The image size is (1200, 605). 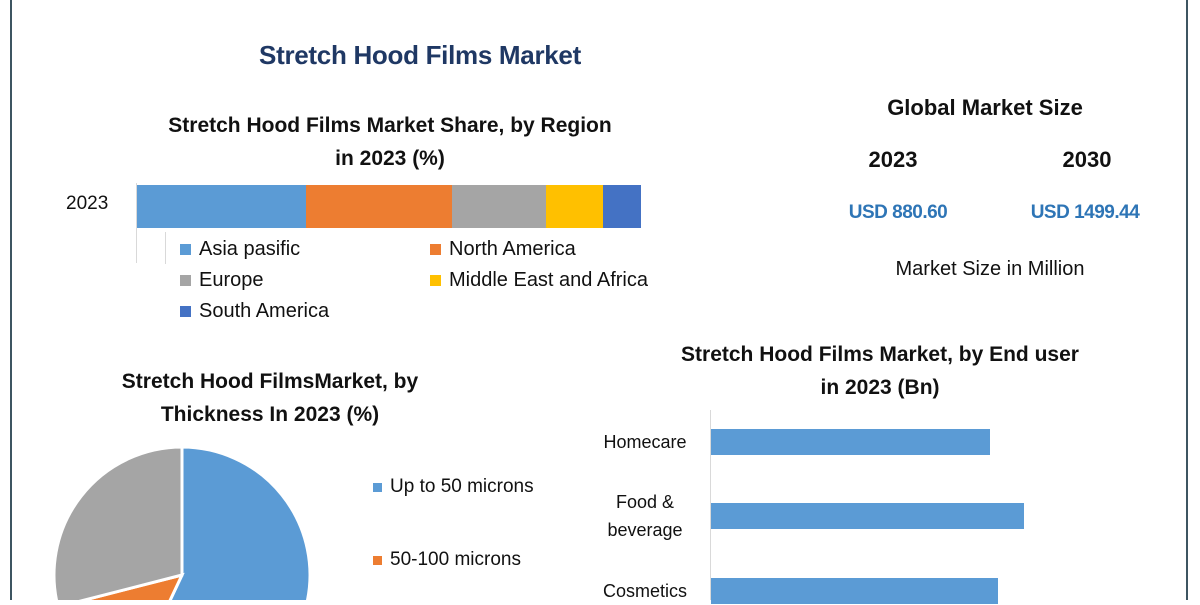 I want to click on market-size-year-2030: 2030, so click(x=1087, y=159).